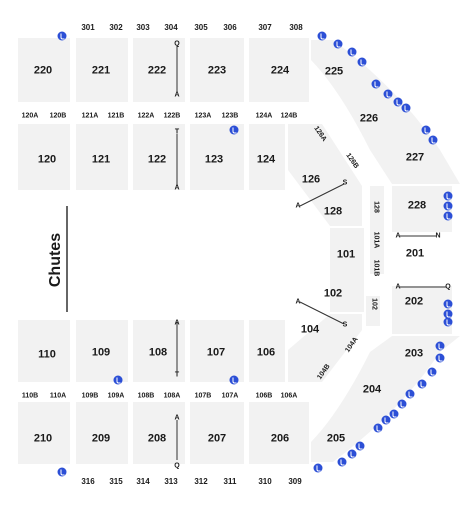 The height and width of the screenshot is (524, 474). What do you see at coordinates (334, 71) in the screenshot?
I see `section-225: 225` at bounding box center [334, 71].